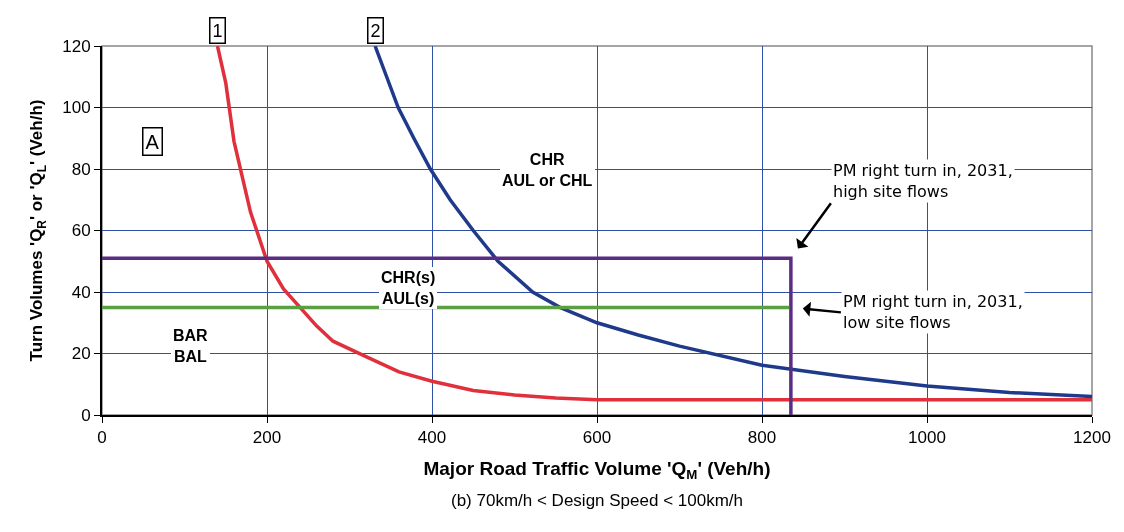 This screenshot has width=1124, height=532. Describe the element at coordinates (217, 30) in the screenshot. I see `series-label: 1` at that location.